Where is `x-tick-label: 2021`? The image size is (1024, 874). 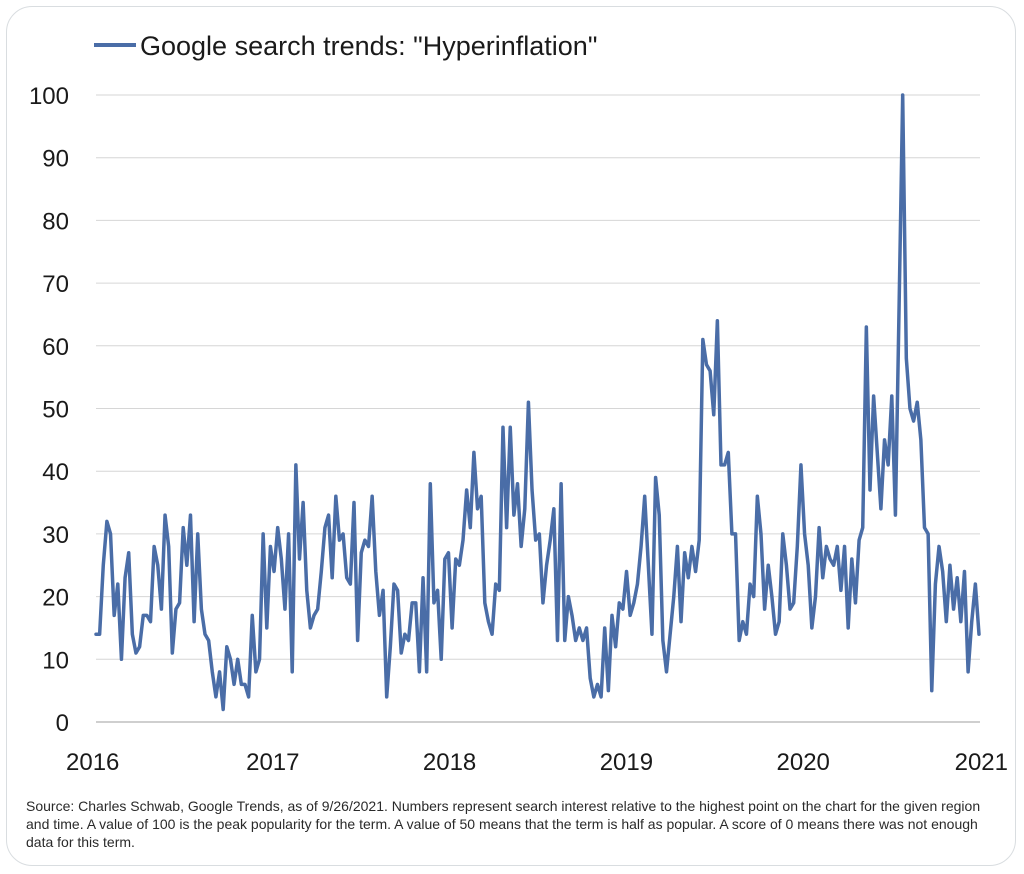 x-tick-label: 2021 is located at coordinates (981, 762).